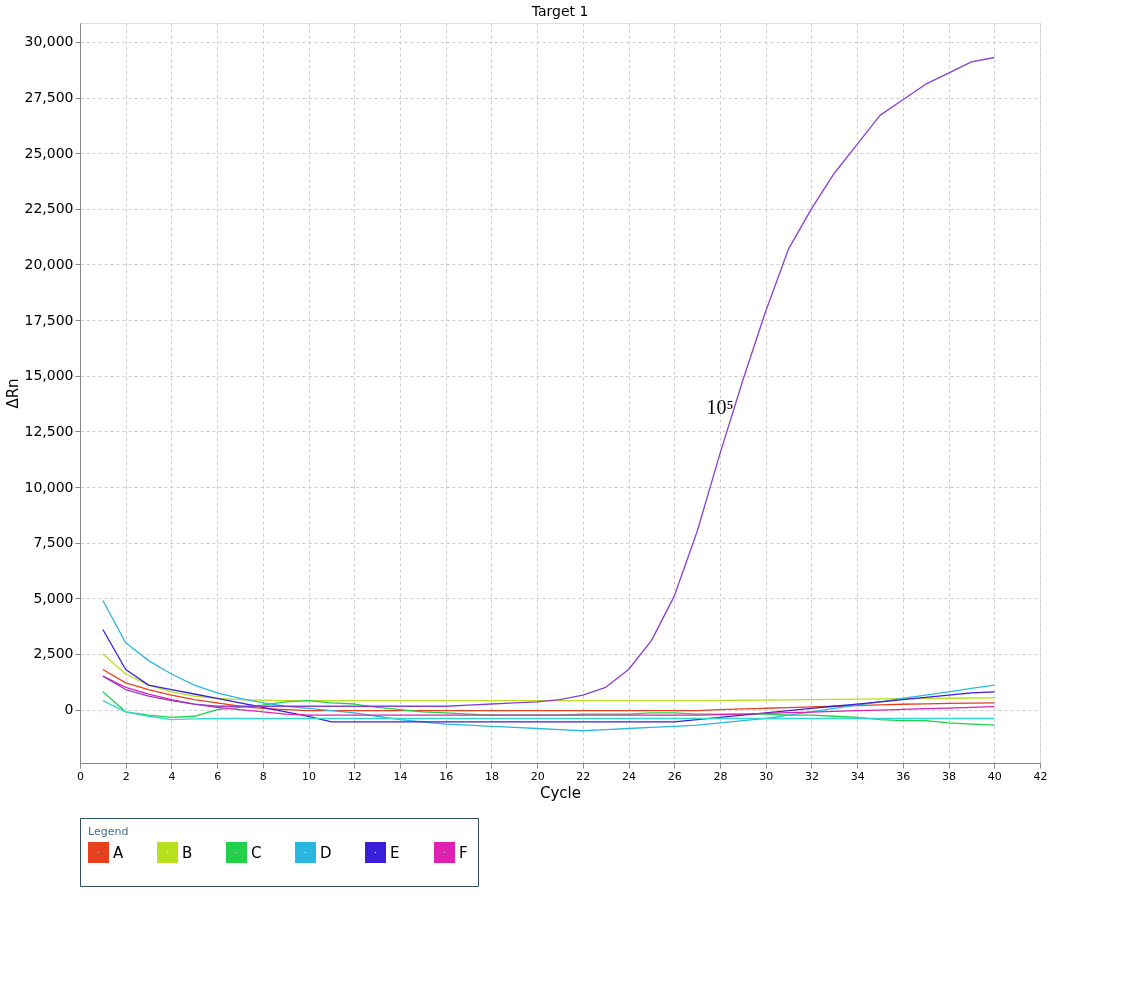  I want to click on legend-label: F, so click(463, 852).